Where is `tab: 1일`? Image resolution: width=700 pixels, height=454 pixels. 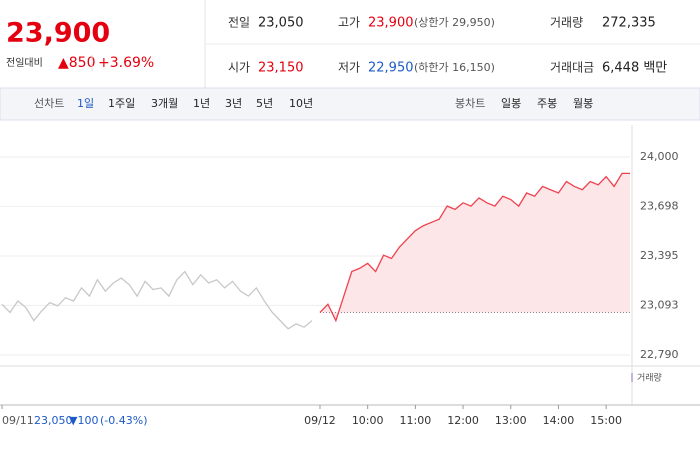
tab: 1일 is located at coordinates (85, 103).